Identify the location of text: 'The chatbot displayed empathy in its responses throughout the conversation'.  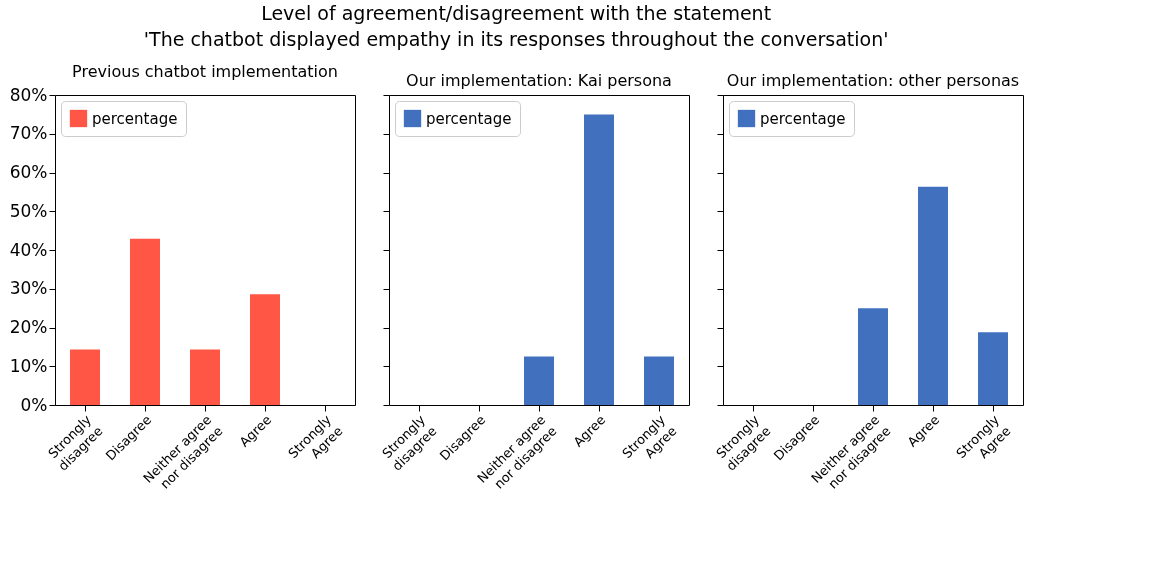
(516, 38).